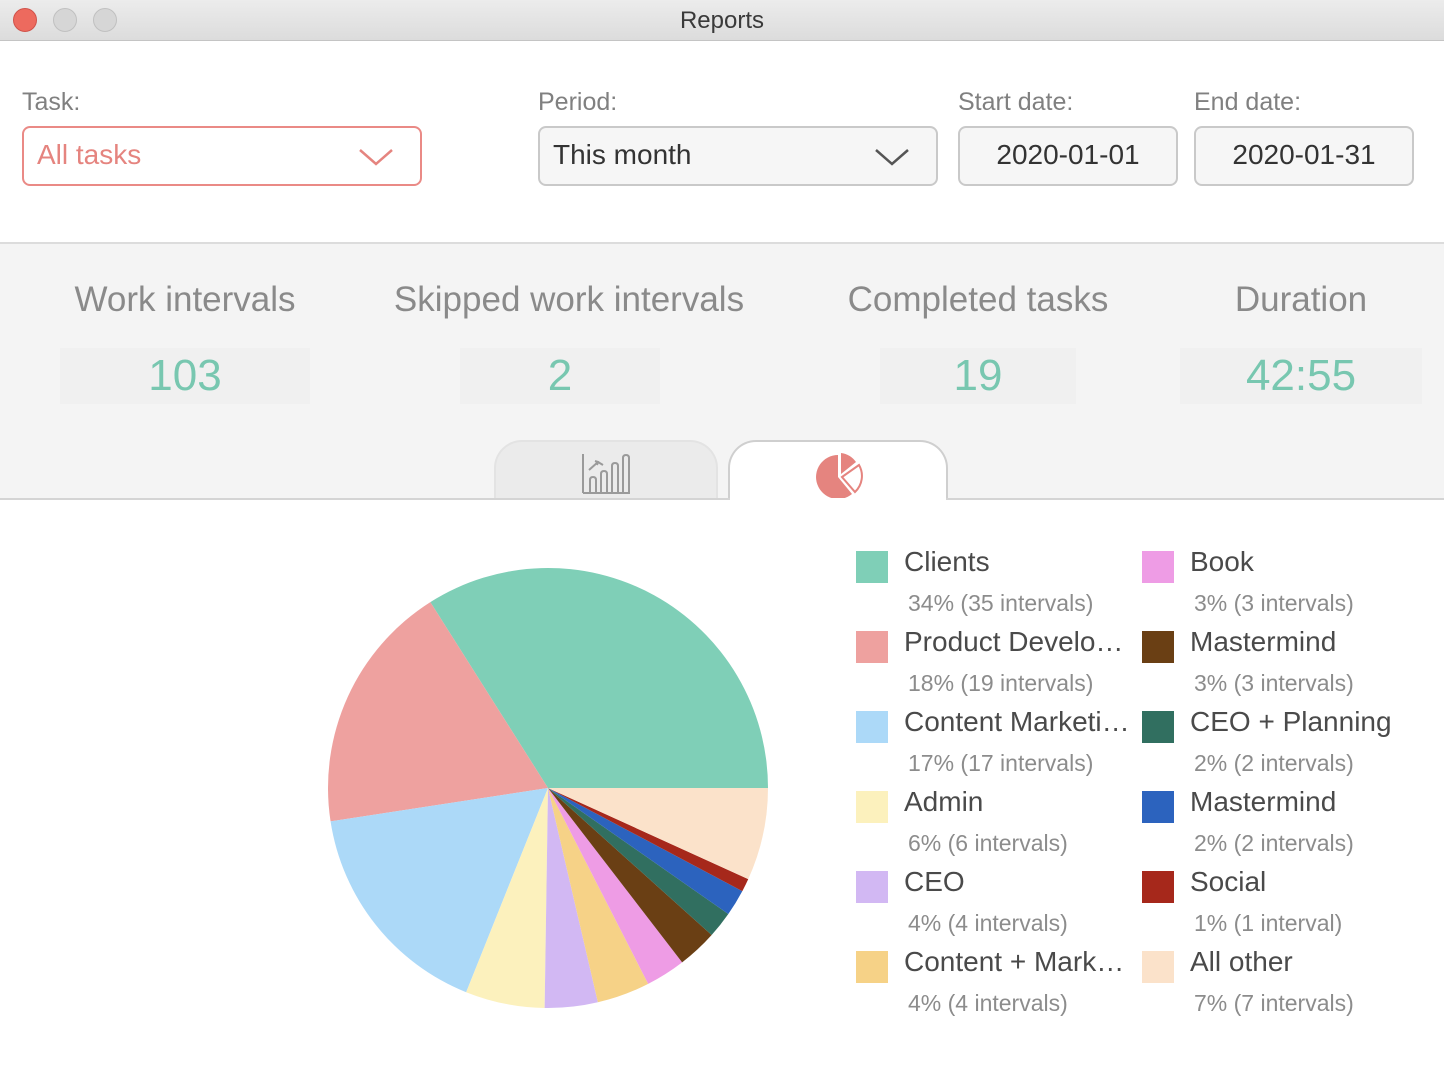  I want to click on period-dropdown-value: This month, so click(622, 154).